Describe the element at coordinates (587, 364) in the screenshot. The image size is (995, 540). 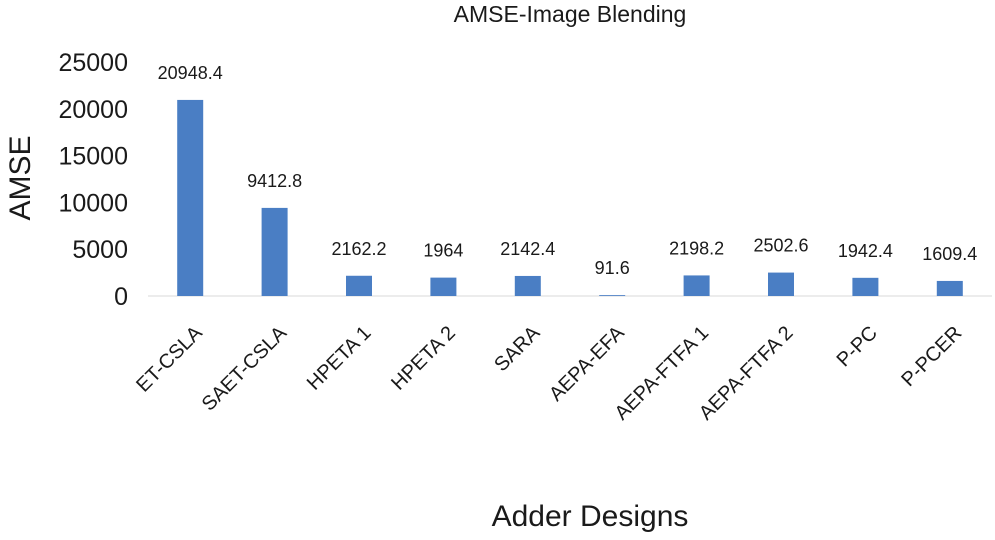
I see `x-tick-label: AEPA-EFA` at that location.